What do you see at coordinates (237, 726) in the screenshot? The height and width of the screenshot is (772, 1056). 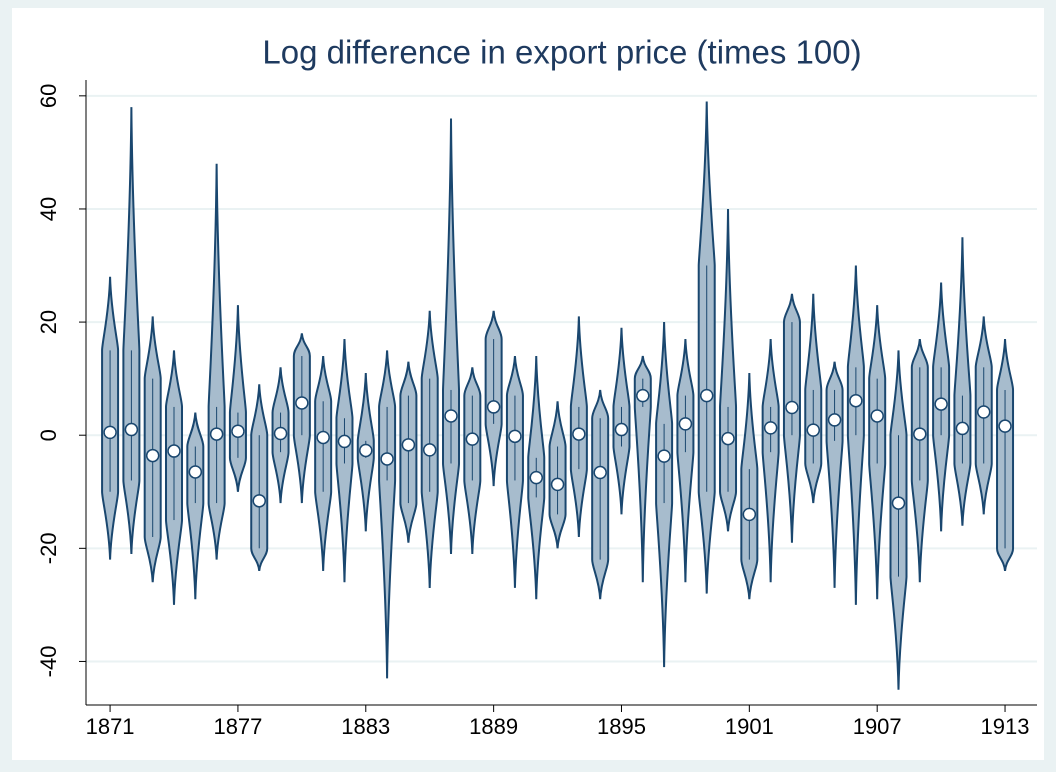 I see `x-tick-label: 1877` at bounding box center [237, 726].